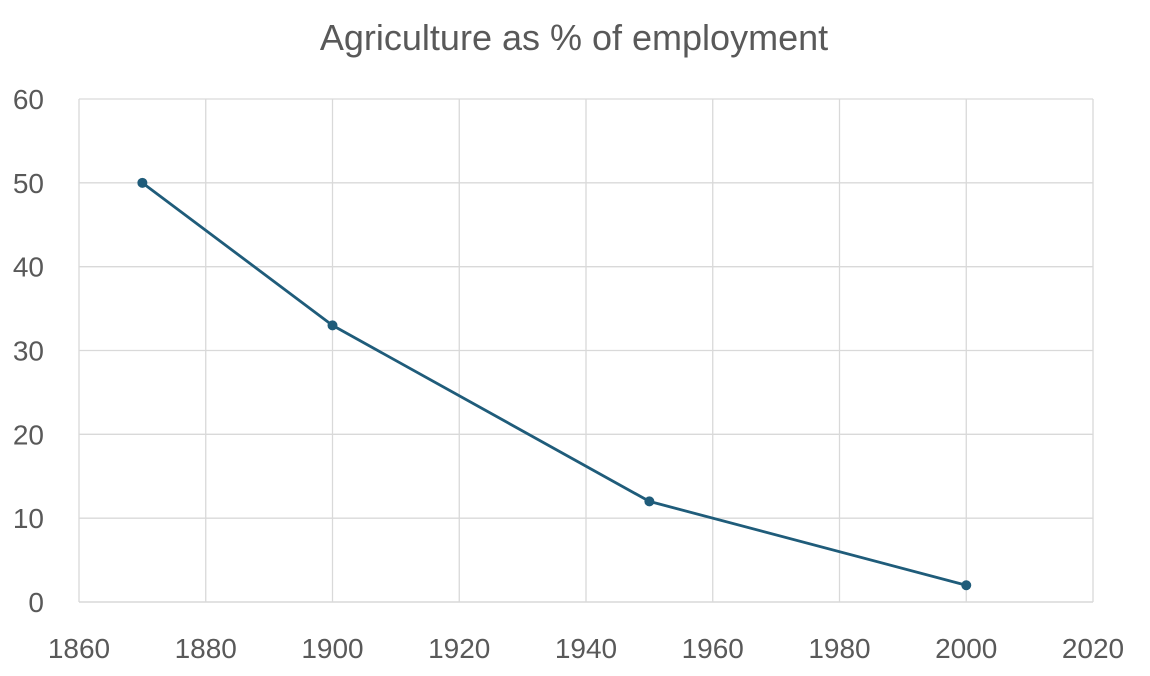 This screenshot has width=1150, height=676. Describe the element at coordinates (28, 434) in the screenshot. I see `y-tick-label: 20` at that location.